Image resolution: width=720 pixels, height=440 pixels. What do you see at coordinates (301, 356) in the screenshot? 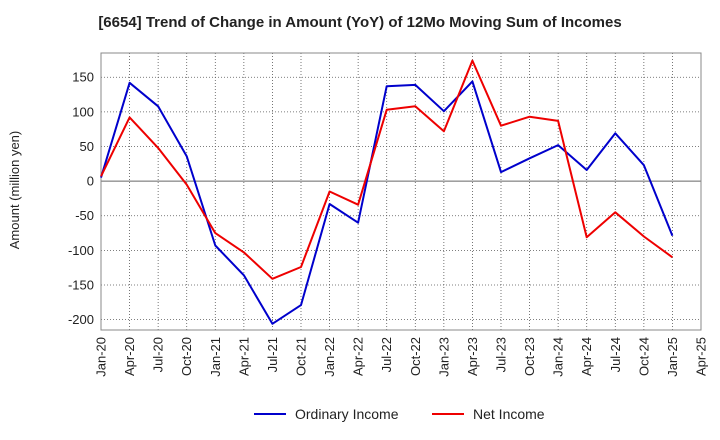
I see `x-tick-label: Oct-21` at bounding box center [301, 356].